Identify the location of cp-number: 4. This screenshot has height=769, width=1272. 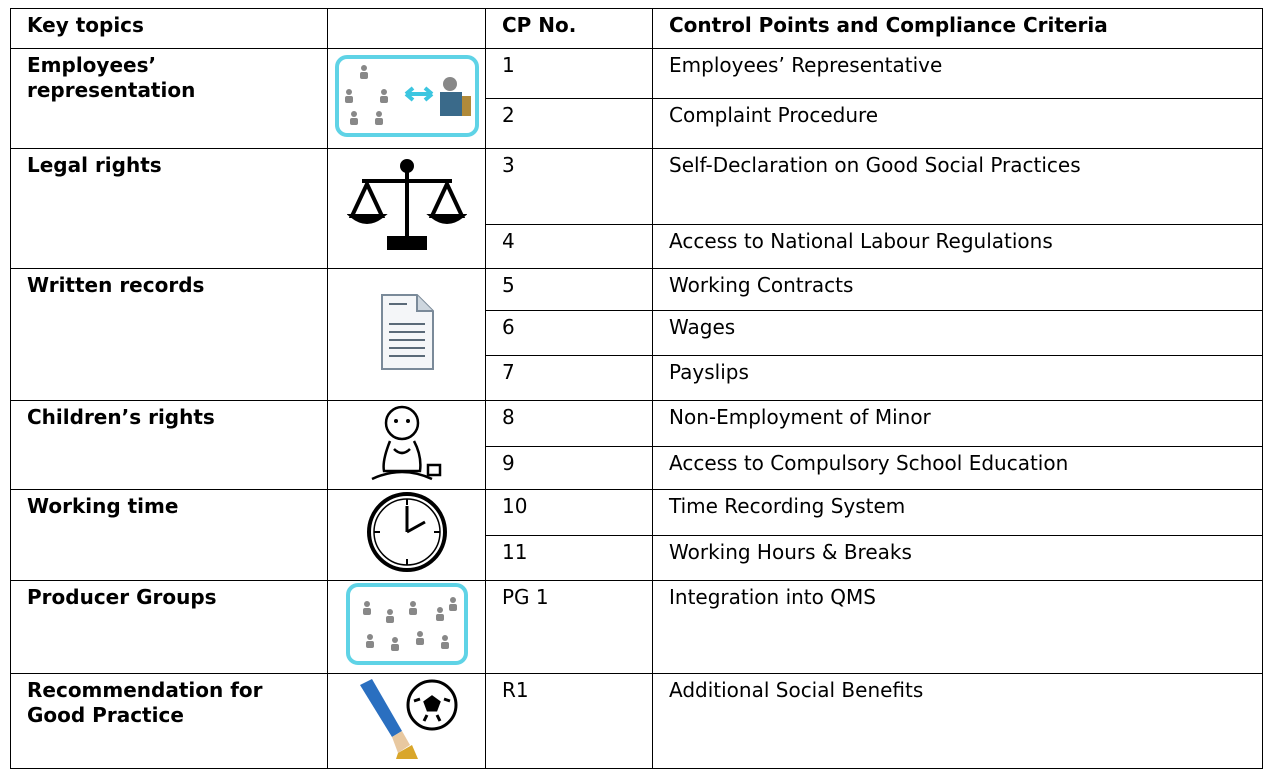
(569, 246).